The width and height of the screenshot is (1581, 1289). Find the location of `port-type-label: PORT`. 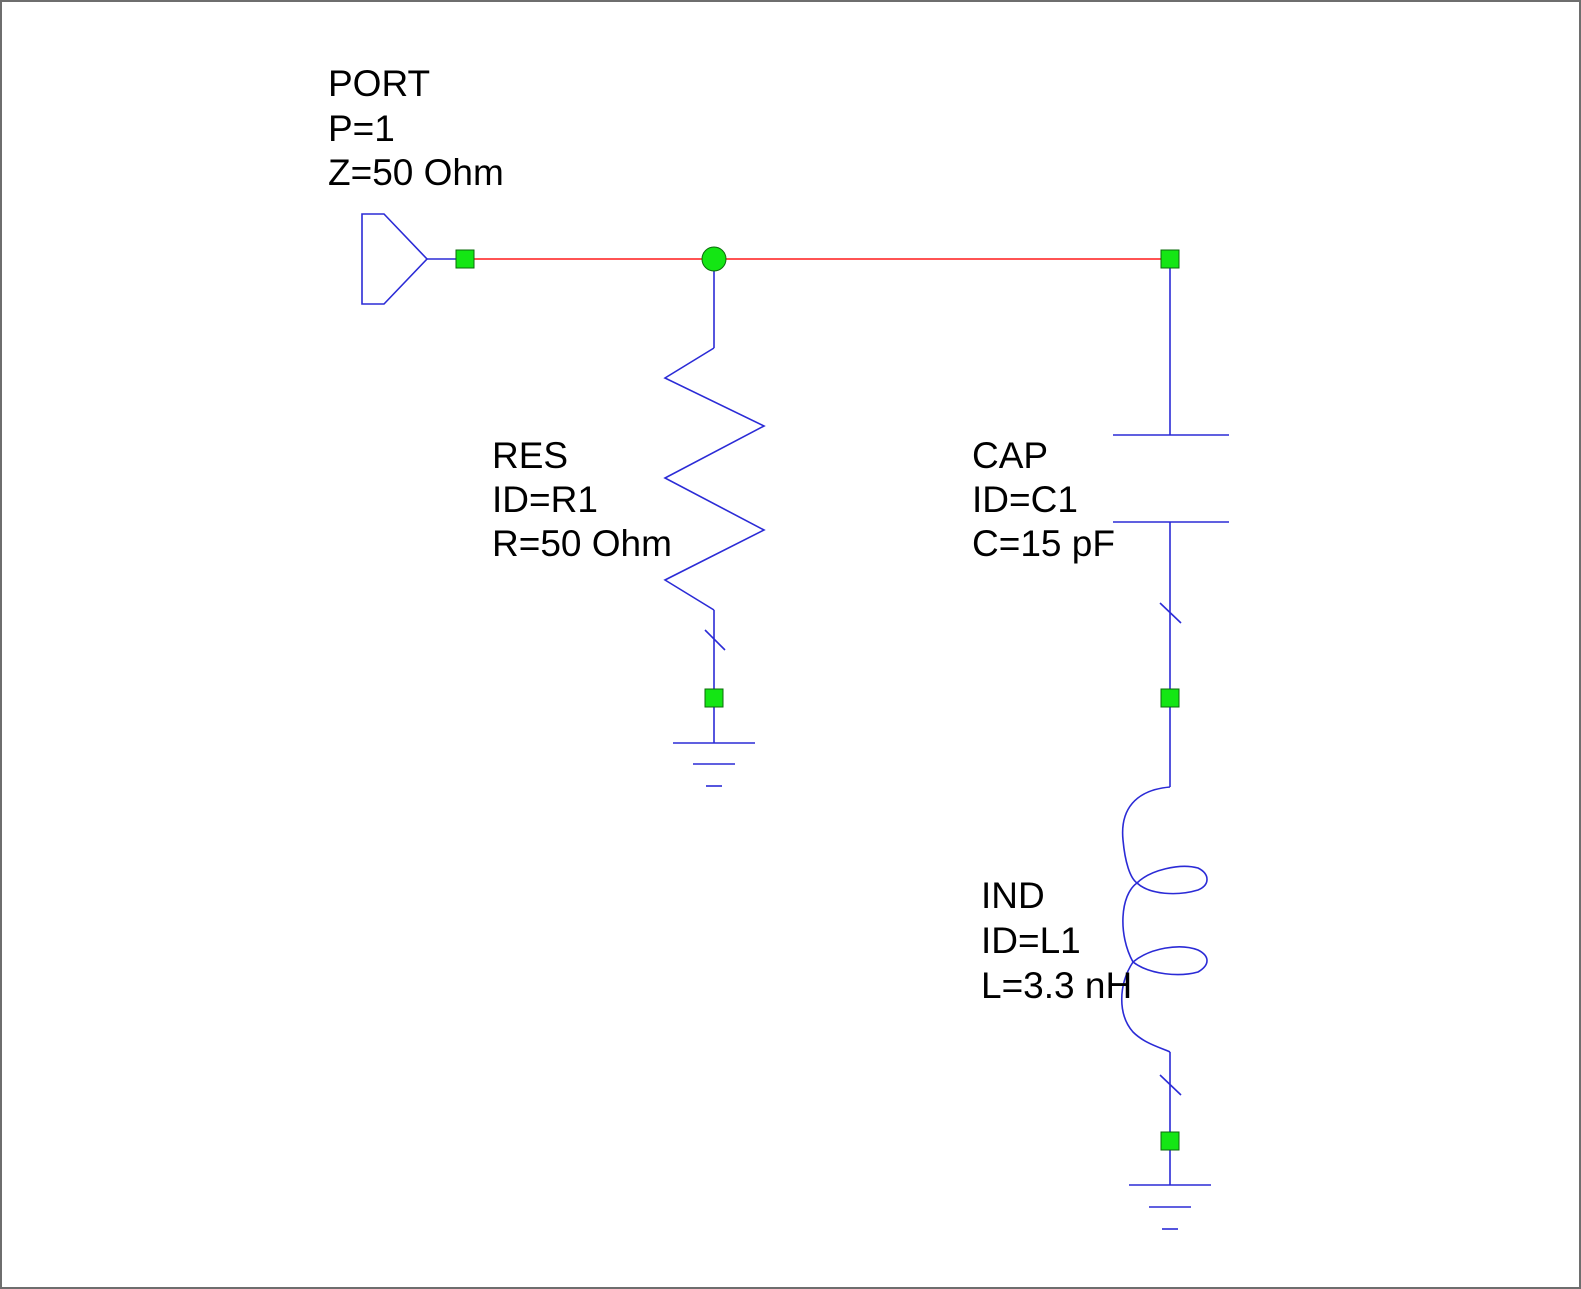

port-type-label: PORT is located at coordinates (379, 83).